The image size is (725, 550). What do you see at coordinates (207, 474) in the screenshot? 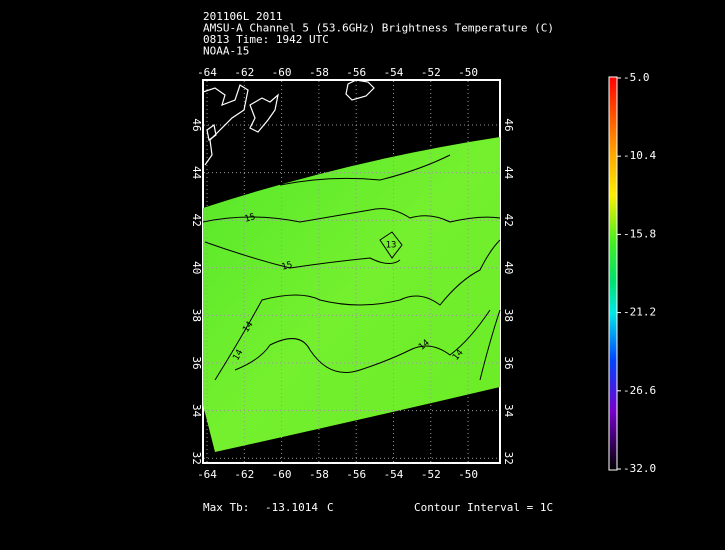
I see `lon-tick-bottom: -64` at bounding box center [207, 474].